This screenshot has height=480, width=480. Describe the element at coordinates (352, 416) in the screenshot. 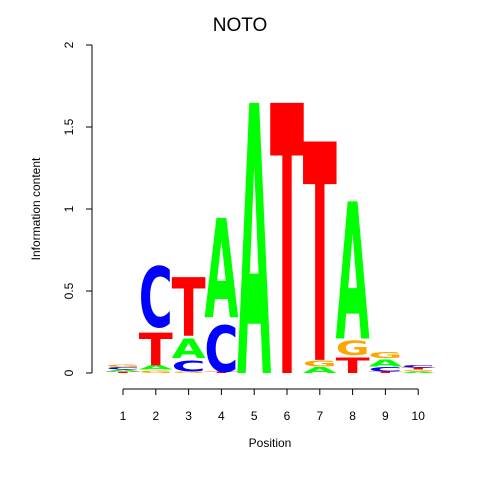

I see `x-tick-label: 8` at that location.